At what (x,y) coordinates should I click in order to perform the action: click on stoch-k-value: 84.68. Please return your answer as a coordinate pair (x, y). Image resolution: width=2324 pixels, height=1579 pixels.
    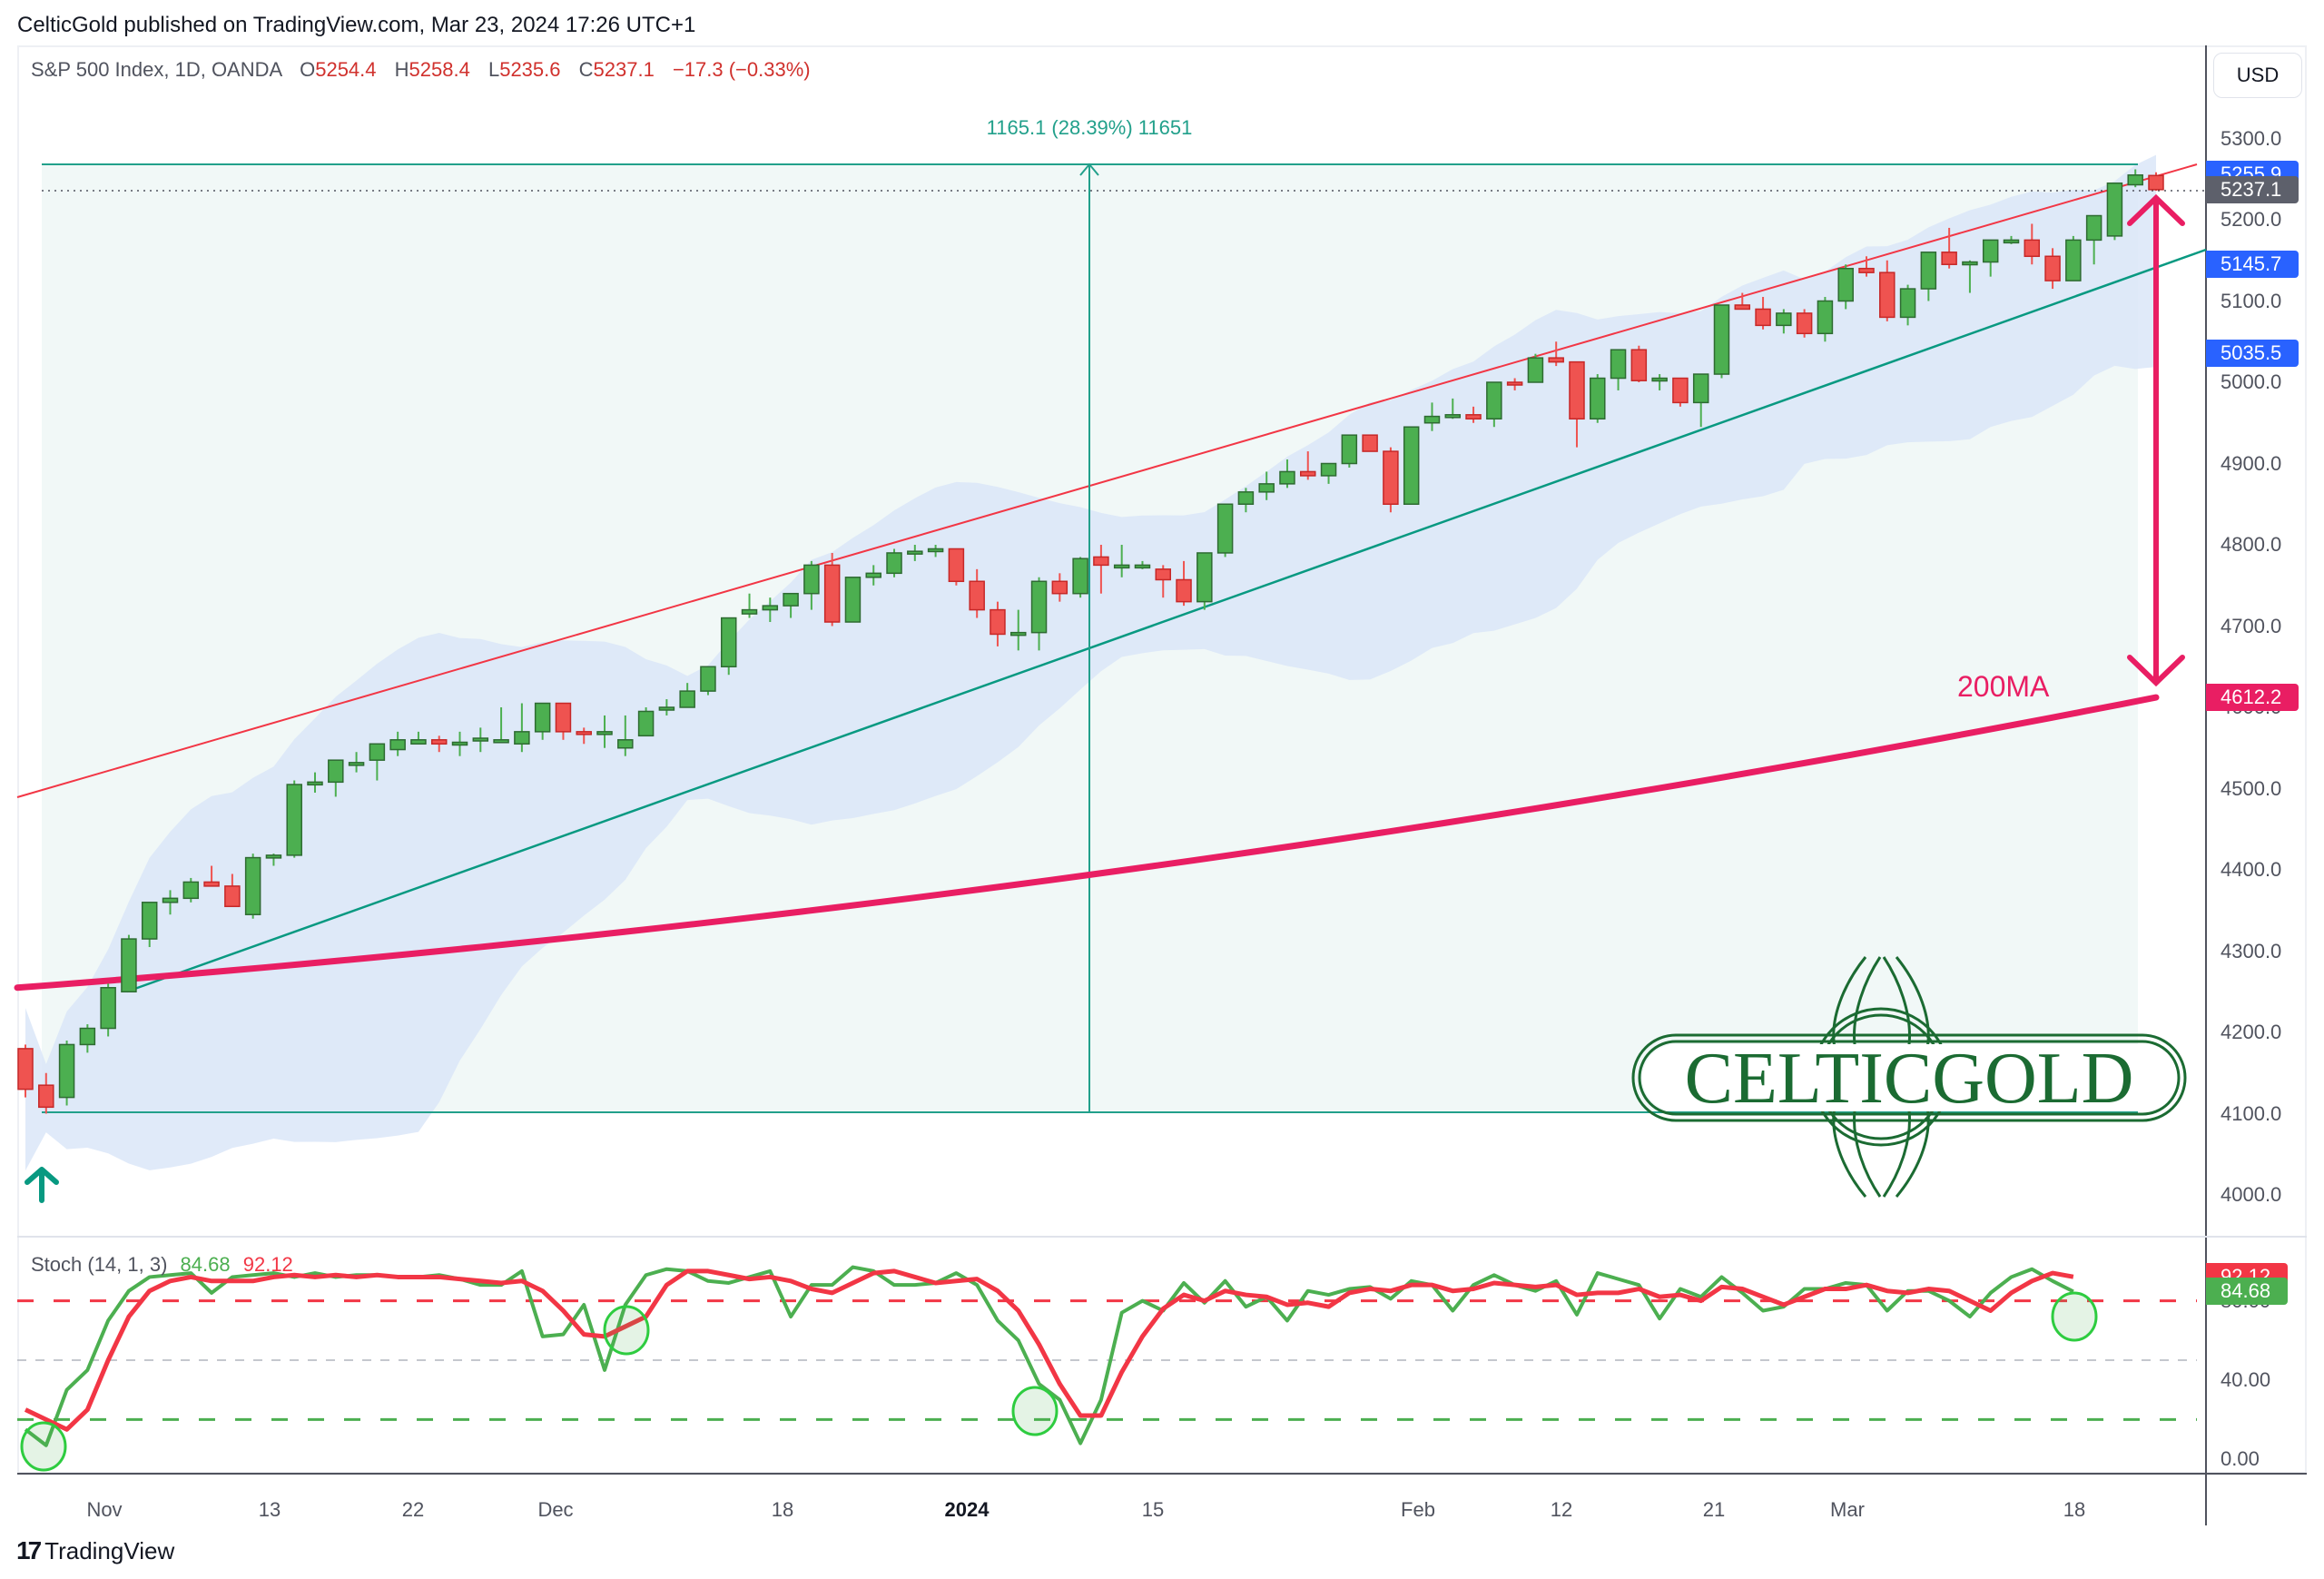
    Looking at the image, I should click on (205, 1265).